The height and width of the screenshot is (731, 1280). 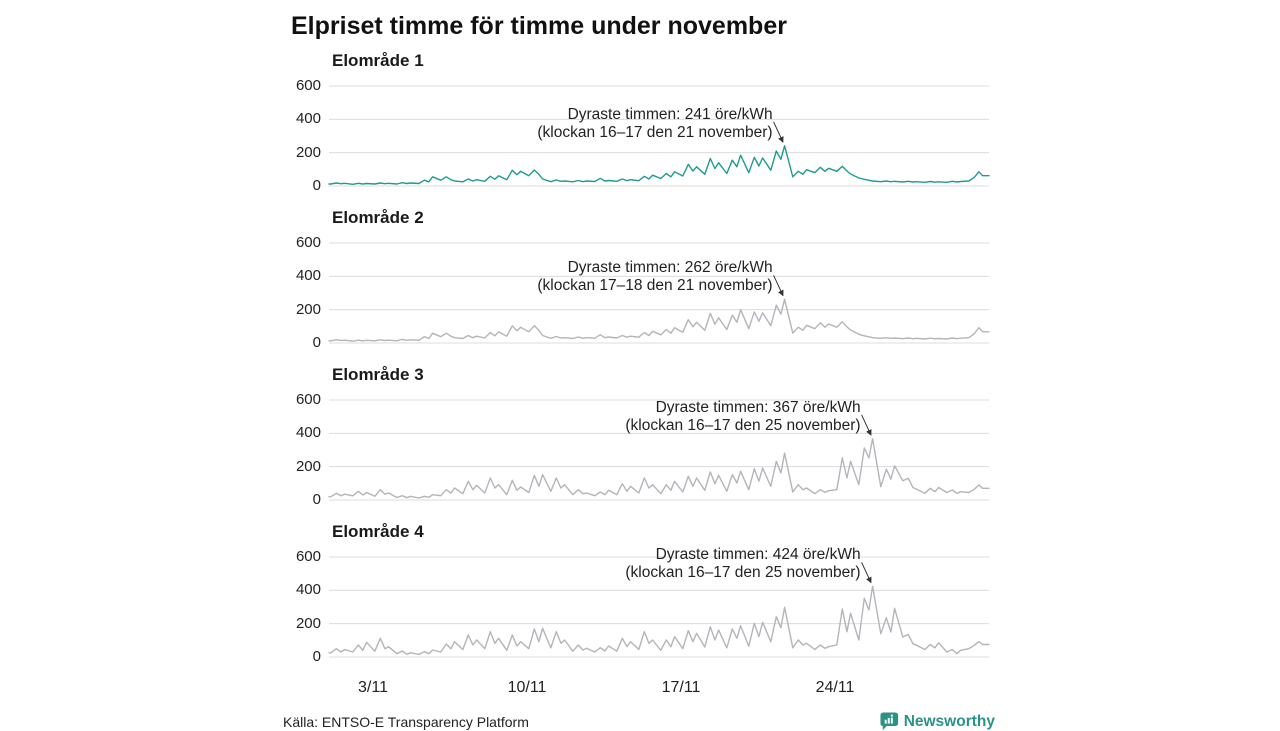 What do you see at coordinates (378, 60) in the screenshot?
I see `chart-subtitle: Elområde 1` at bounding box center [378, 60].